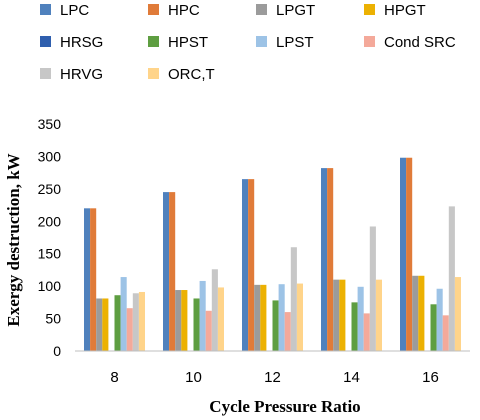  Describe the element at coordinates (114, 377) in the screenshot. I see `x-tick-label: 8` at that location.